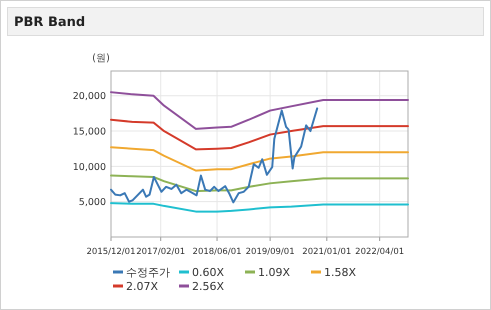 This screenshot has width=491, height=310. I want to click on legend-label: 0.60X, so click(208, 272).